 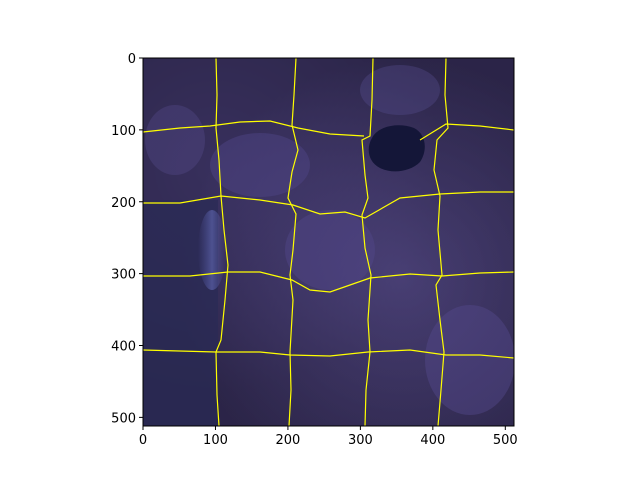 What do you see at coordinates (396, 148) in the screenshot?
I see `lake` at bounding box center [396, 148].